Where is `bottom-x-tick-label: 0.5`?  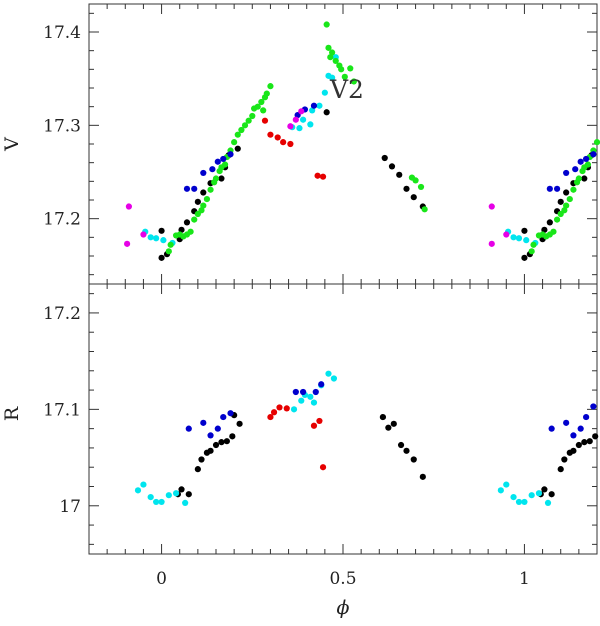 bottom-x-tick-label: 0.5 is located at coordinates (342, 579).